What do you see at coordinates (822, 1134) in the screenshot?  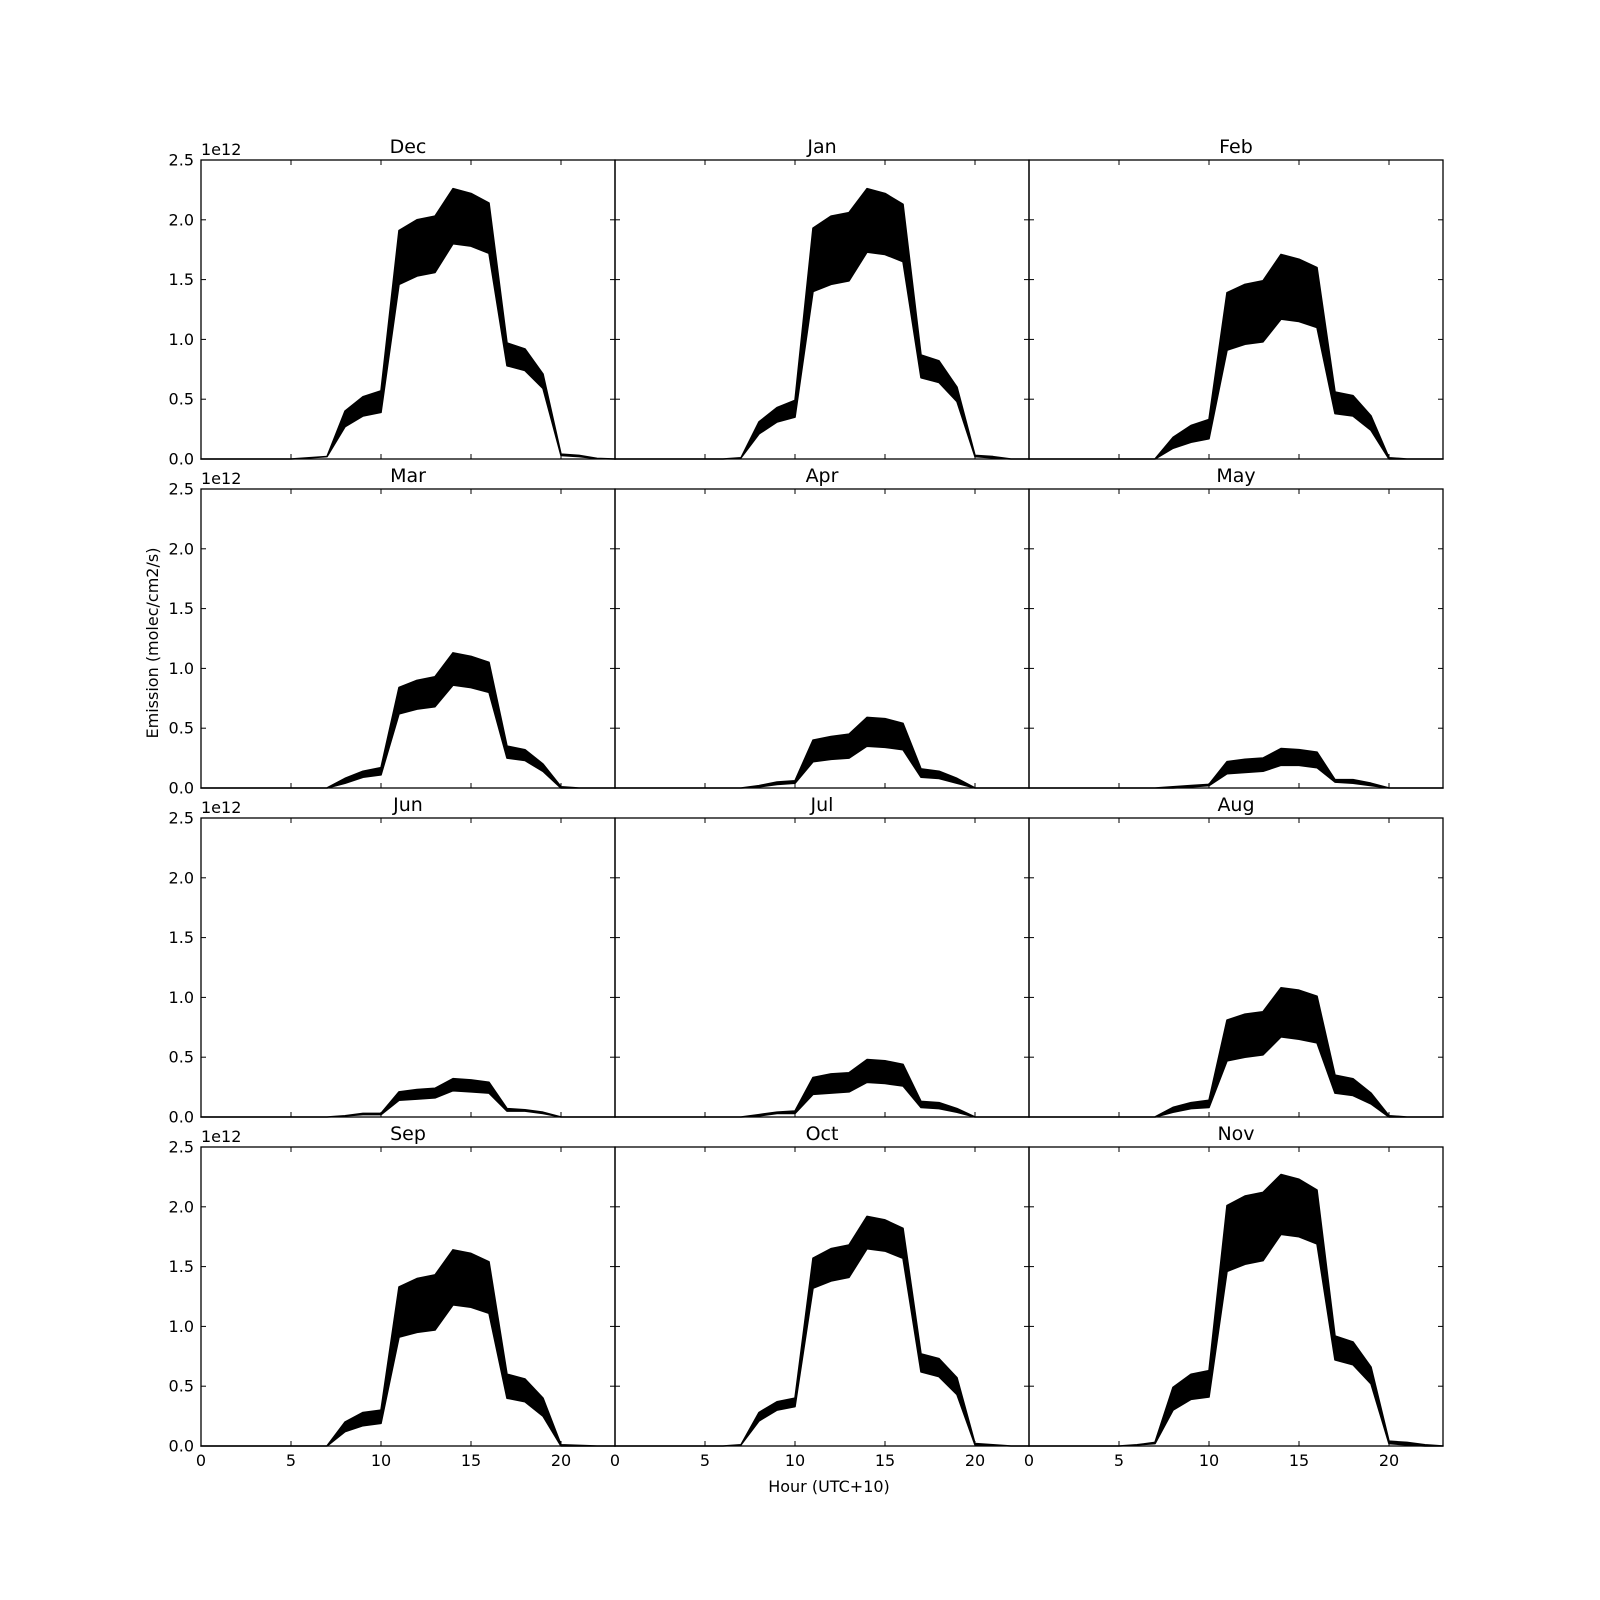 I see `panel-title-oct: Oct` at bounding box center [822, 1134].